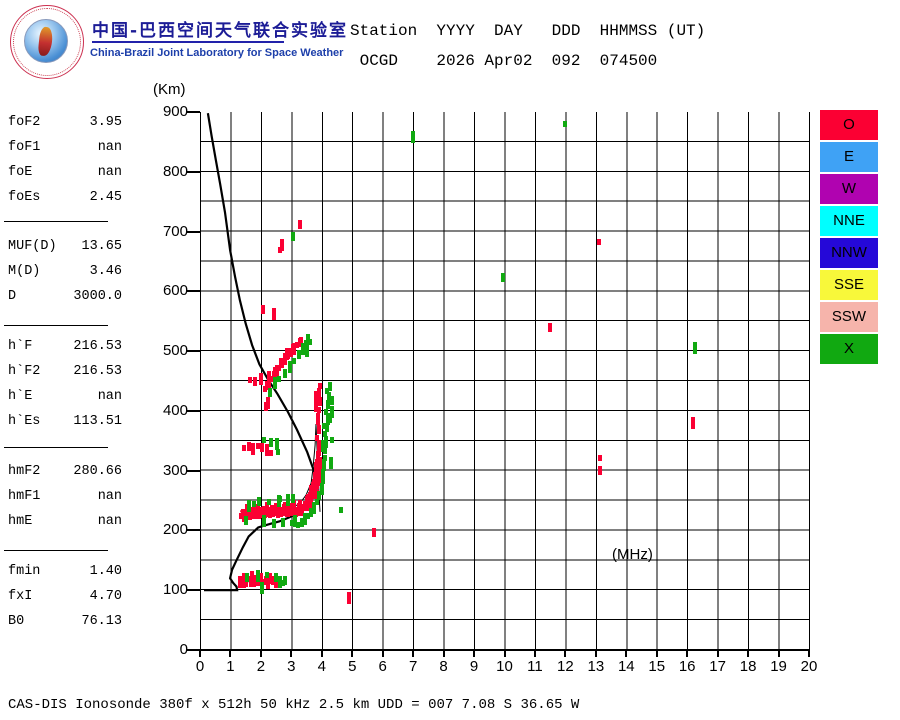 The height and width of the screenshot is (720, 900). Describe the element at coordinates (65, 271) in the screenshot. I see `param-row-MD: M(D) 3.46` at that location.